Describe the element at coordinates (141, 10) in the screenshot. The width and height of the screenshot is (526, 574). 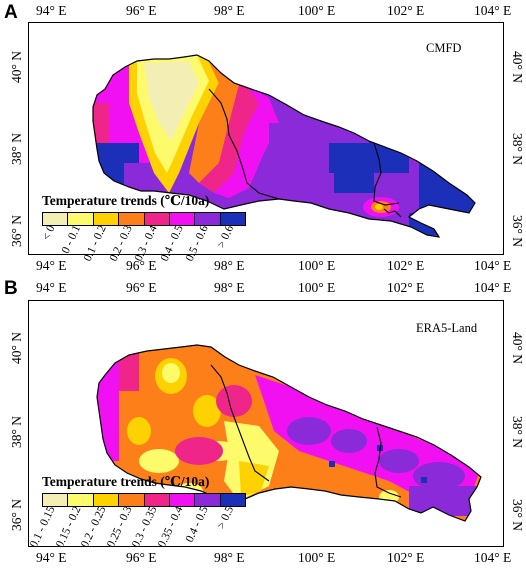
I see `panel-a-top-xtick-2: 96° E` at that location.